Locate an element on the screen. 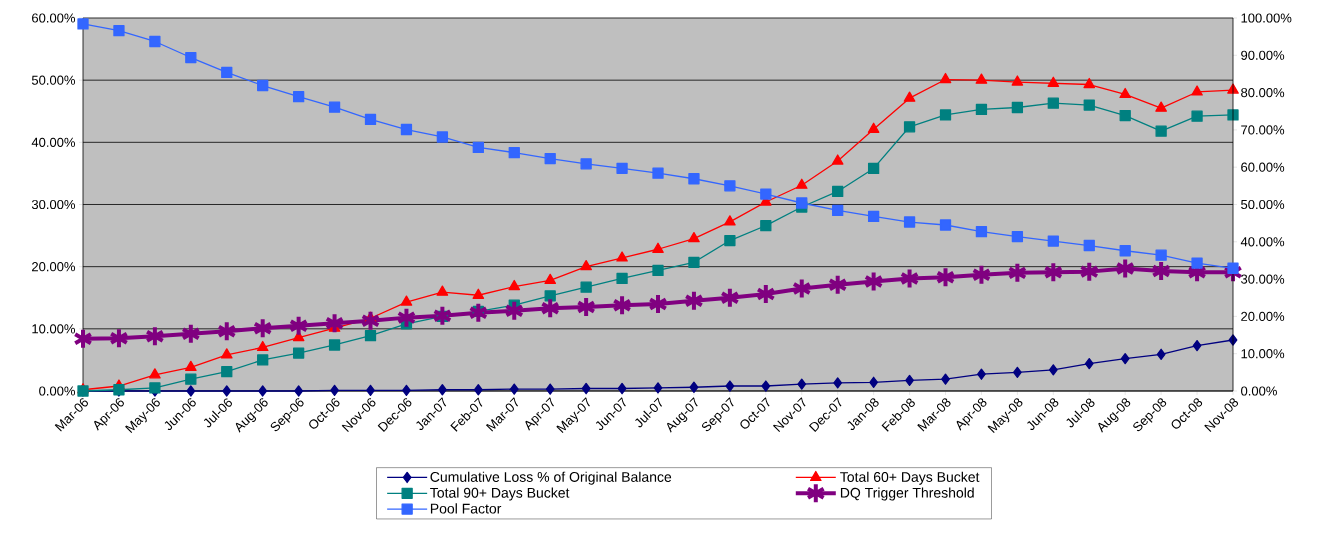 The image size is (1334, 551). y-tick-label: 20.00% is located at coordinates (54, 267).